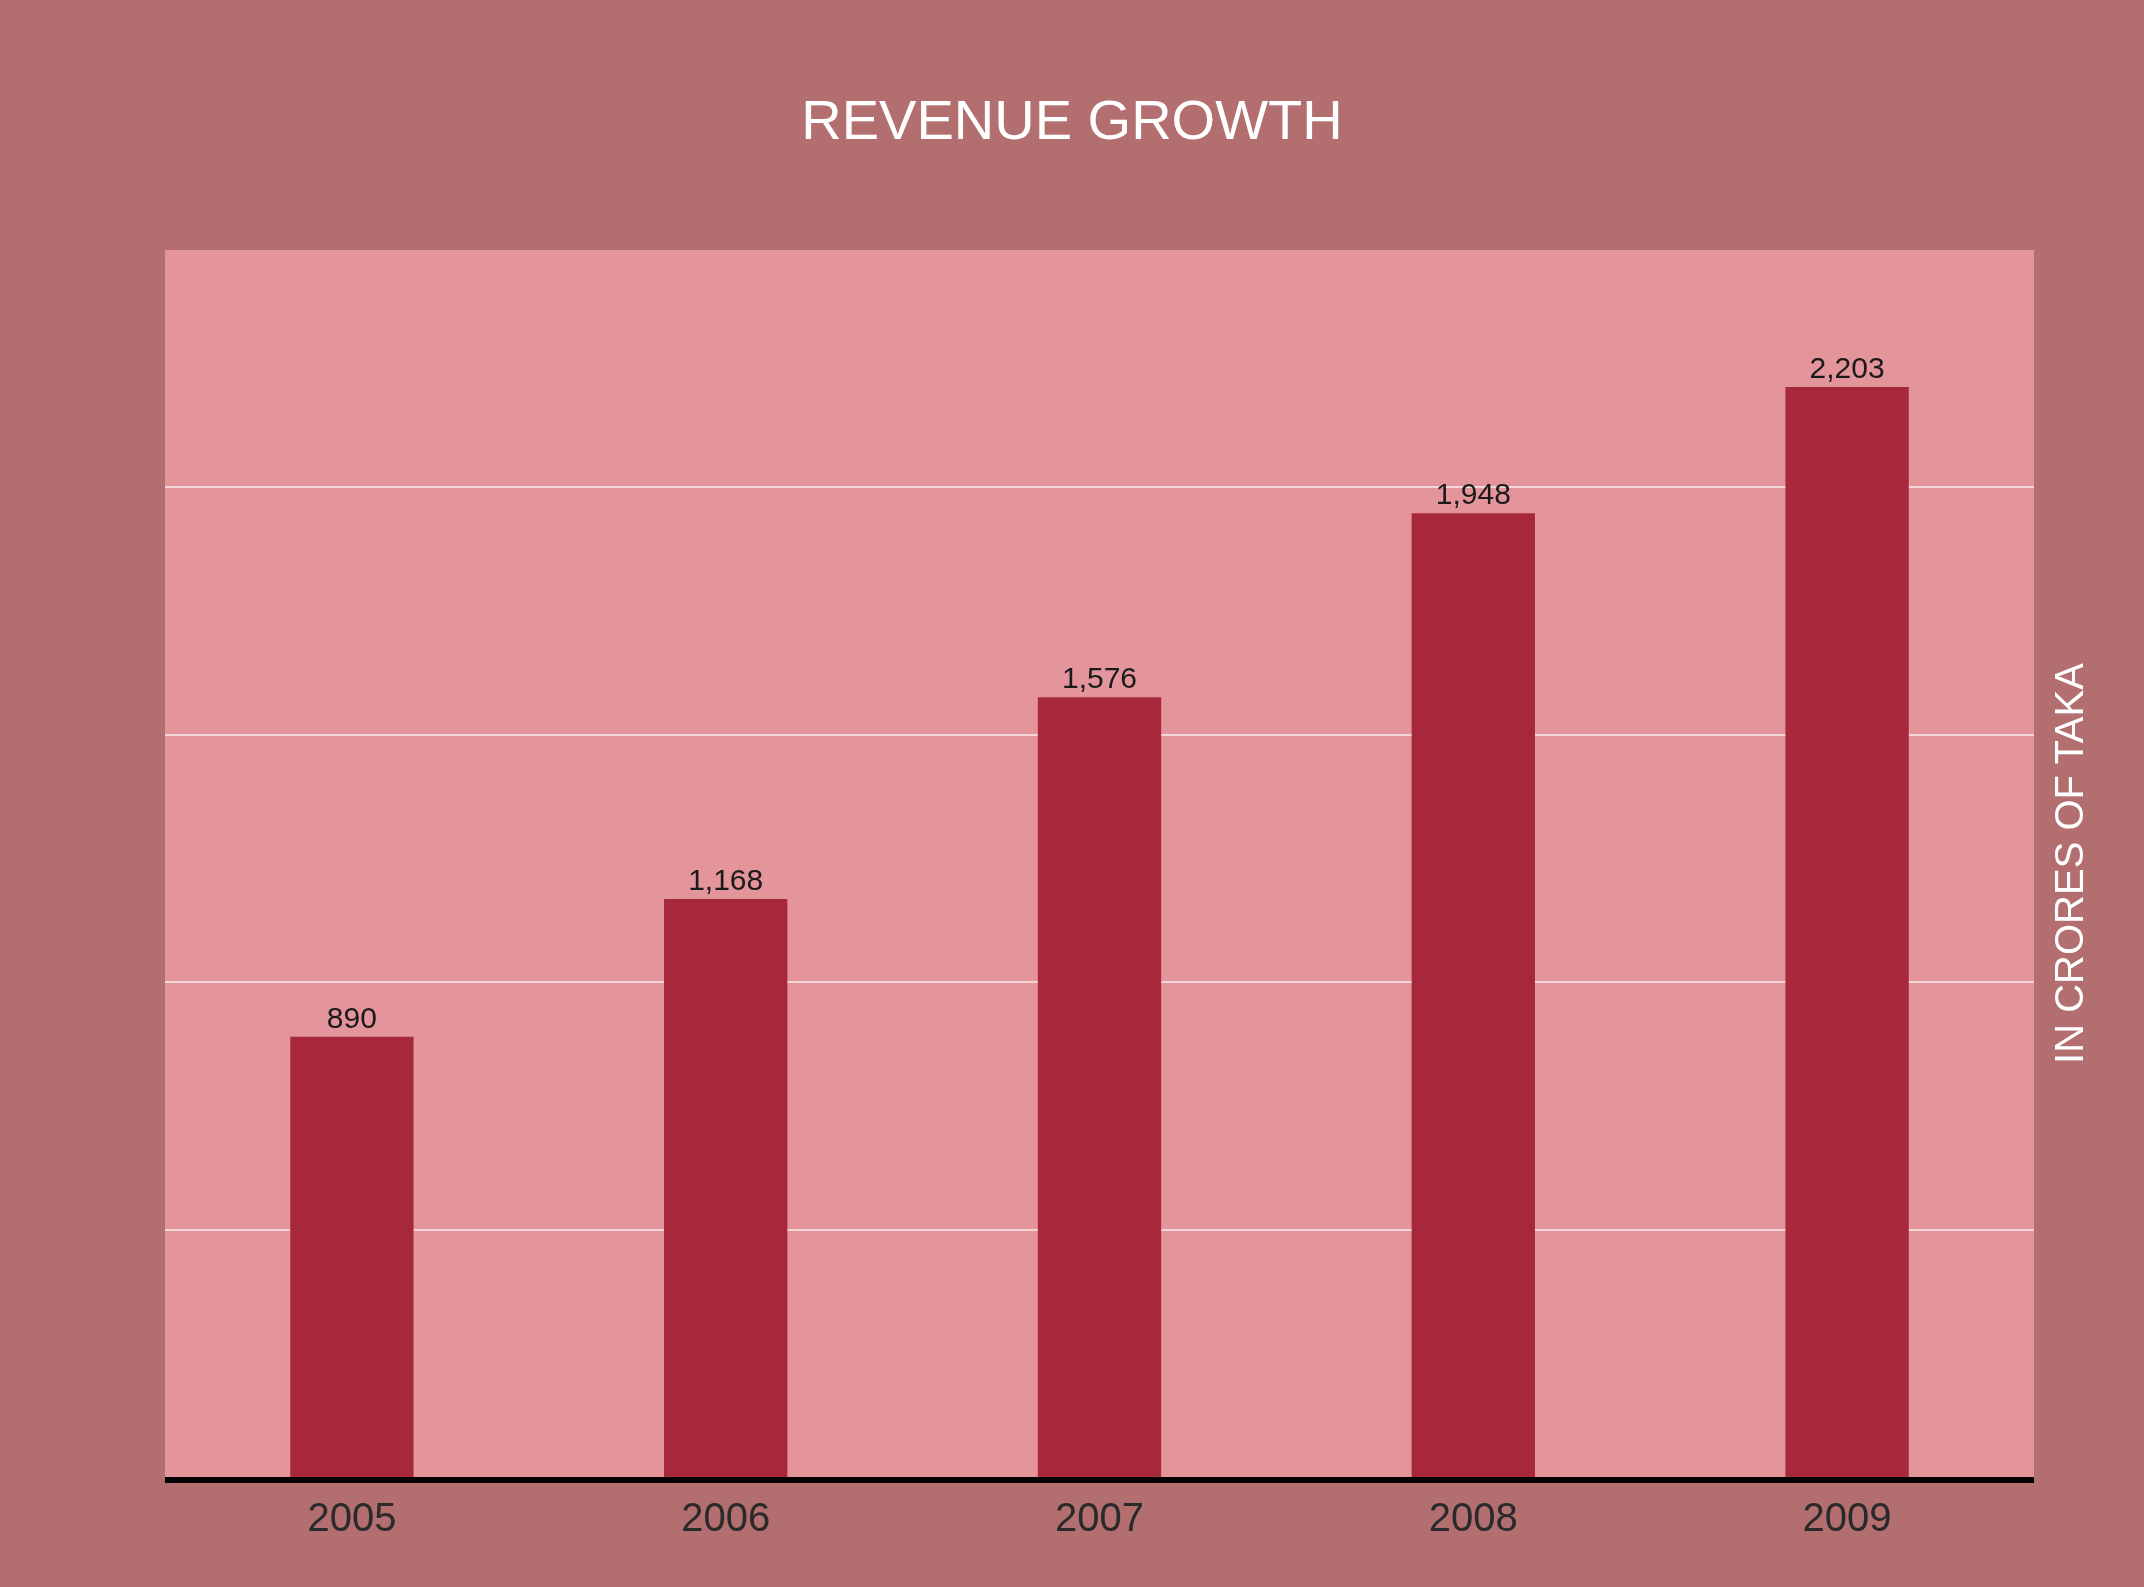  I want to click on x-tick-label: 2005, so click(352, 1517).